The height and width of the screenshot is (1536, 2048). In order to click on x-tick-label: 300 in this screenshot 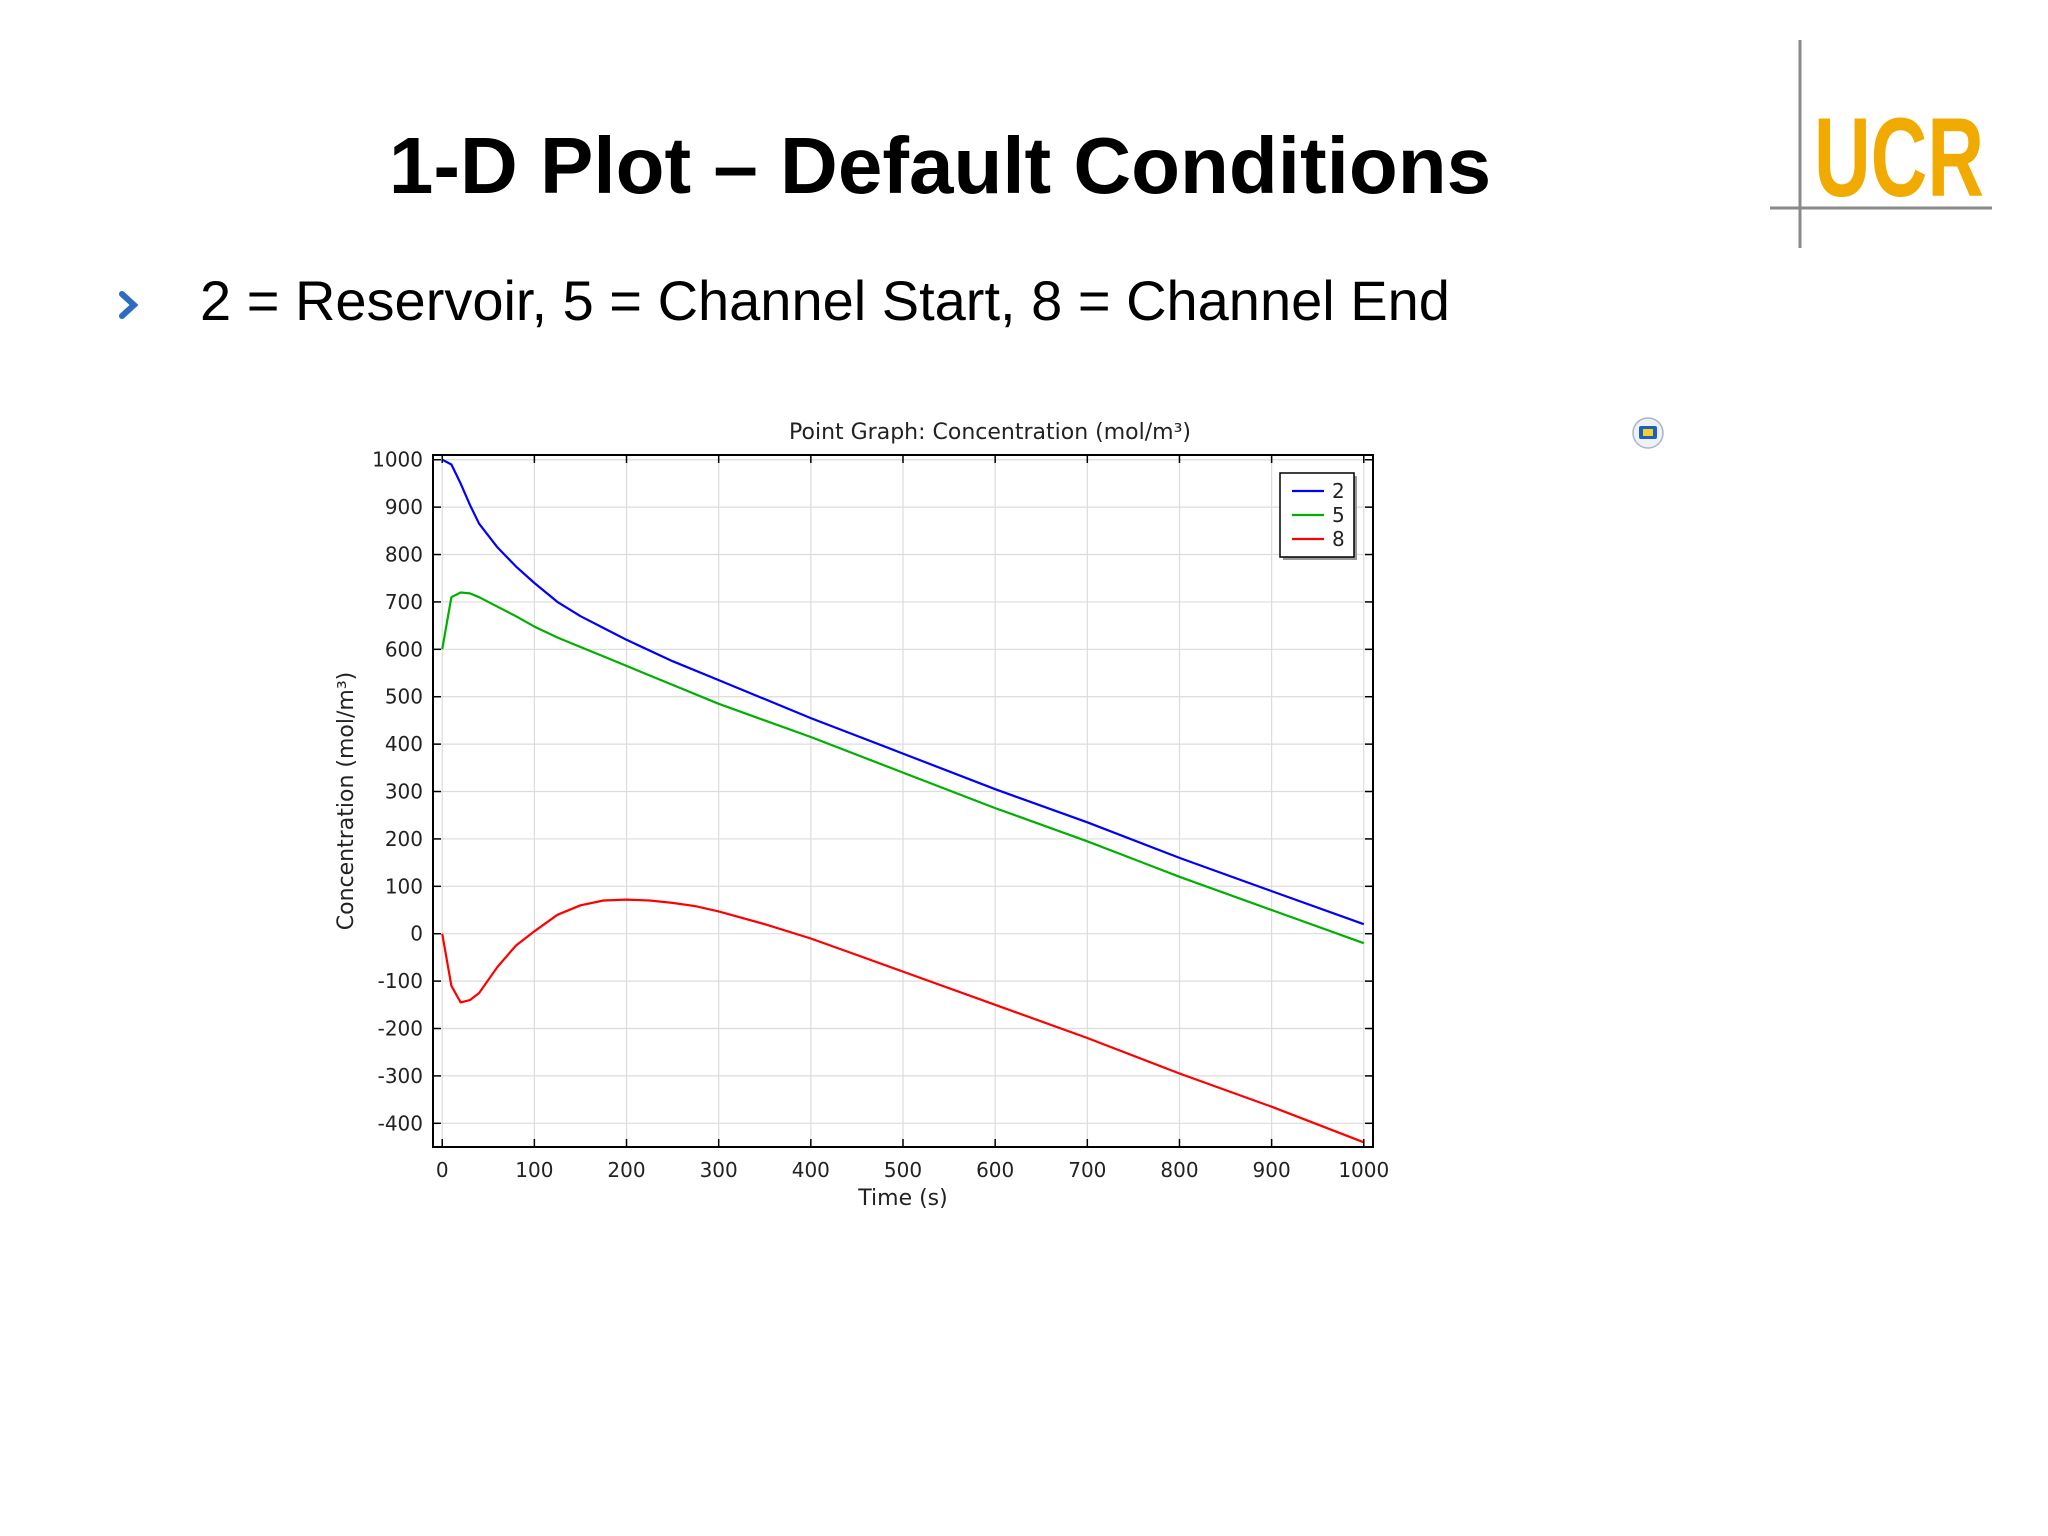, I will do `click(719, 1170)`.